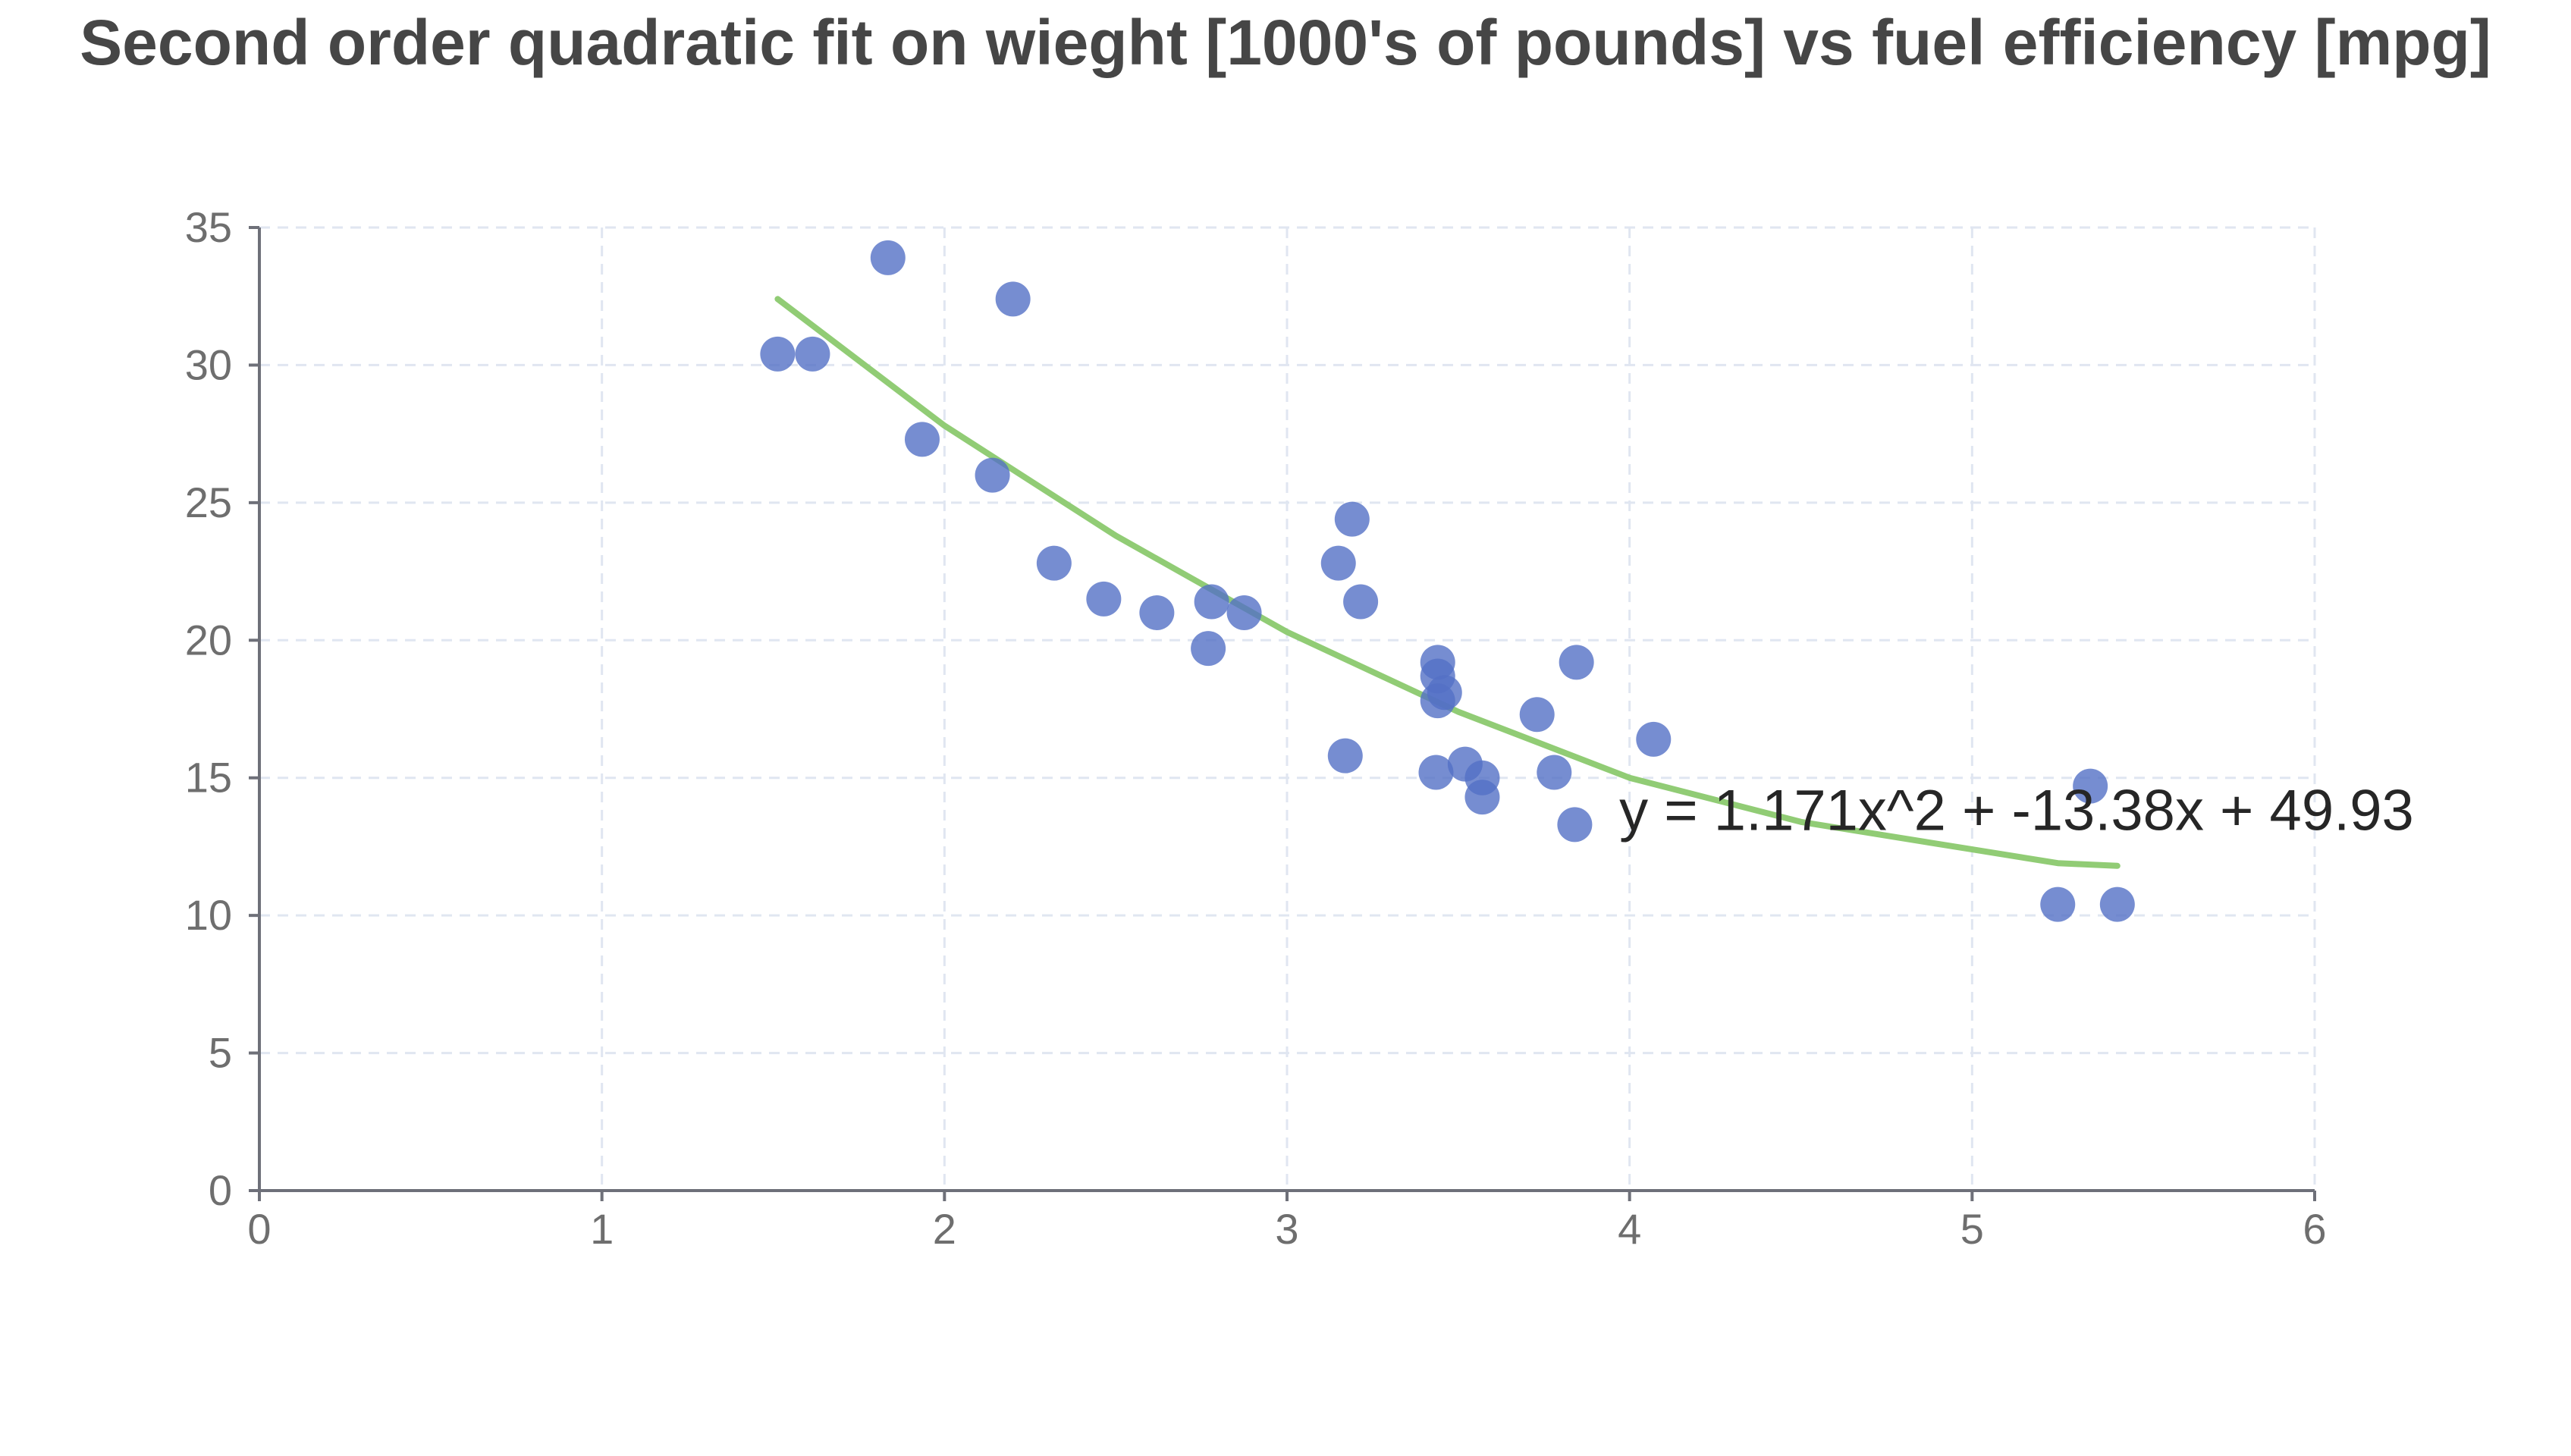  I want to click on x-tick-label-3: 3, so click(1286, 1229).